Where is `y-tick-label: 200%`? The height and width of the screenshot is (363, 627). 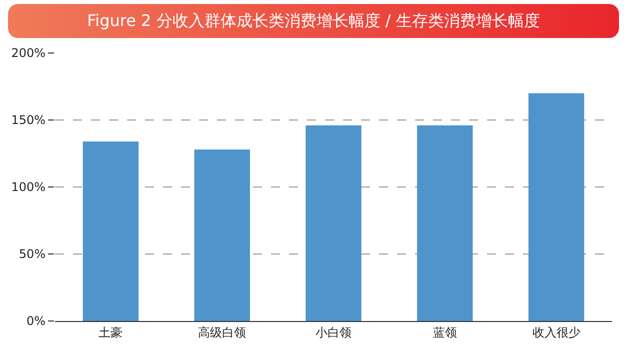
y-tick-label: 200% is located at coordinates (28, 53).